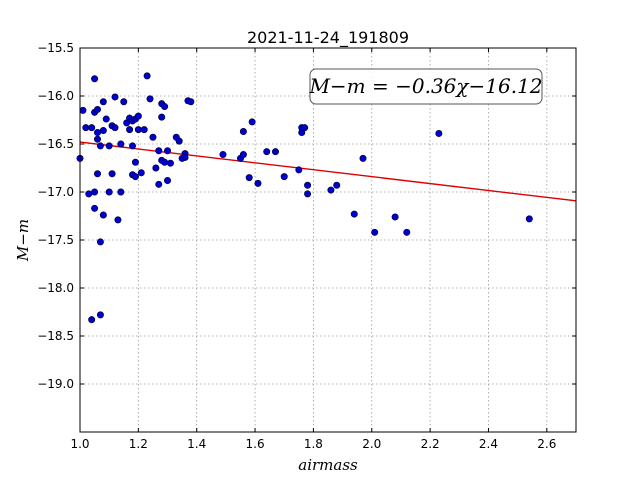 Image resolution: width=640 pixels, height=480 pixels. Describe the element at coordinates (55, 96) in the screenshot. I see `y-tick-label: −16.0` at that location.